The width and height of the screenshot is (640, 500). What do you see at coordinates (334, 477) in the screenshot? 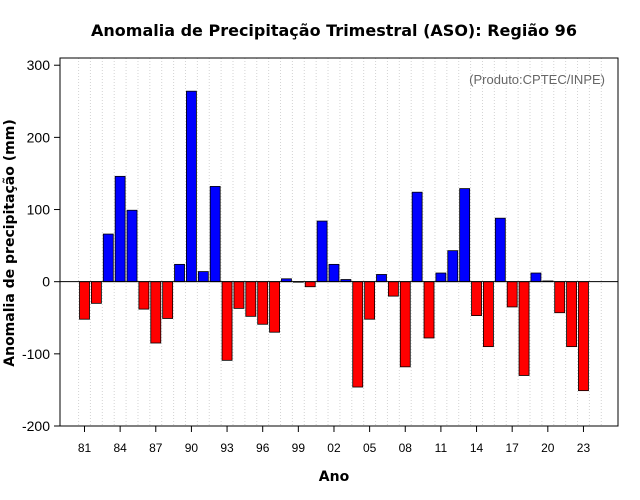
I see `x-axis-label: Ano` at bounding box center [334, 477].